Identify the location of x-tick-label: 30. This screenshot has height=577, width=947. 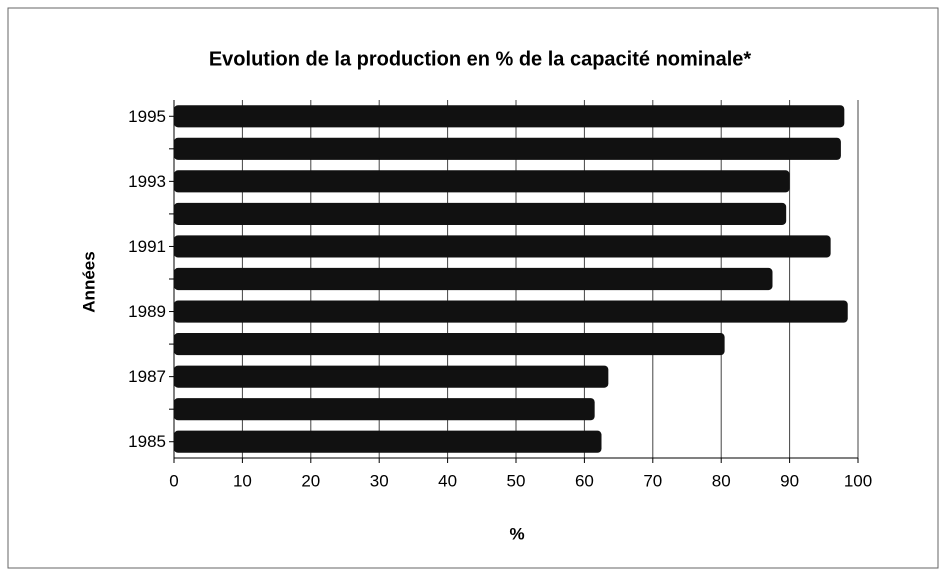
(379, 480).